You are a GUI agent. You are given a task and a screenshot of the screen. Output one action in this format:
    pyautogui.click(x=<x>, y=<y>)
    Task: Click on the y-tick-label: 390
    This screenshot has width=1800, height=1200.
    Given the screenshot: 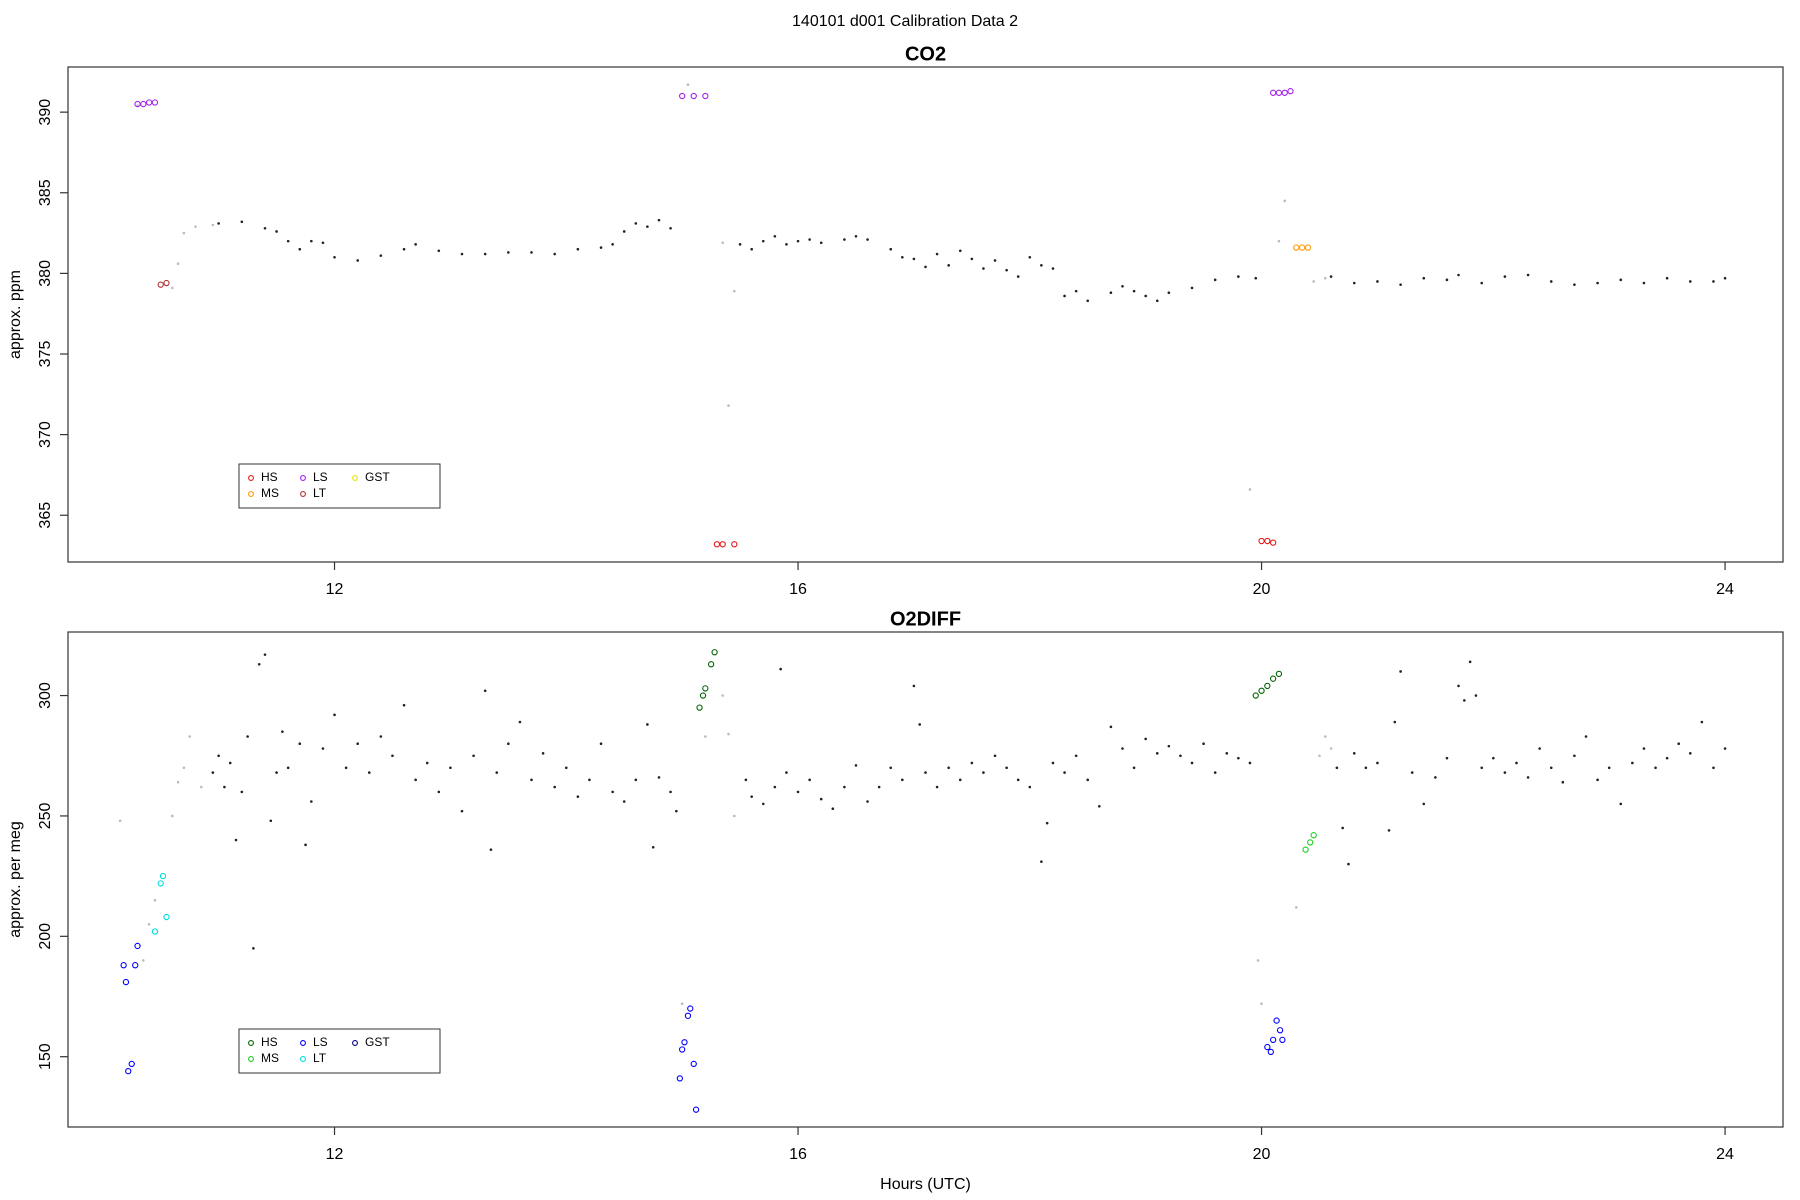 What is the action you would take?
    pyautogui.click(x=45, y=112)
    